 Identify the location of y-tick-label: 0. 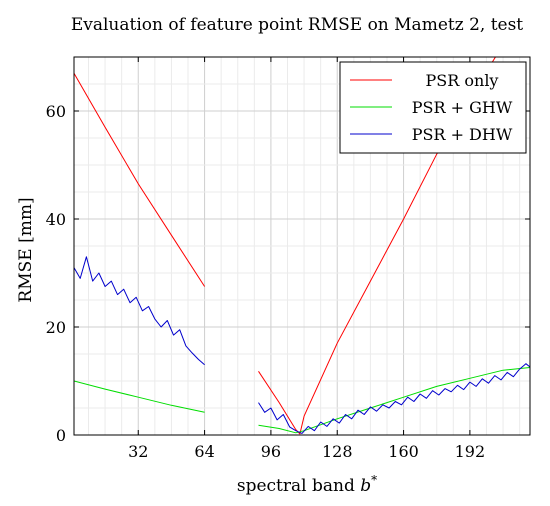
(61, 435).